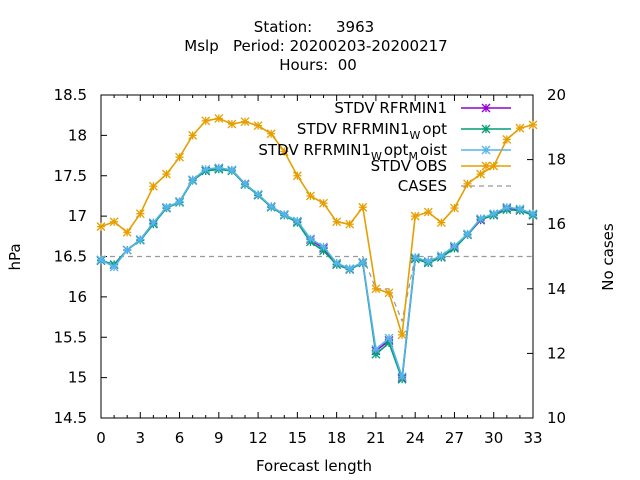  Describe the element at coordinates (15, 256) in the screenshot. I see `y-axis-label: hPa` at that location.